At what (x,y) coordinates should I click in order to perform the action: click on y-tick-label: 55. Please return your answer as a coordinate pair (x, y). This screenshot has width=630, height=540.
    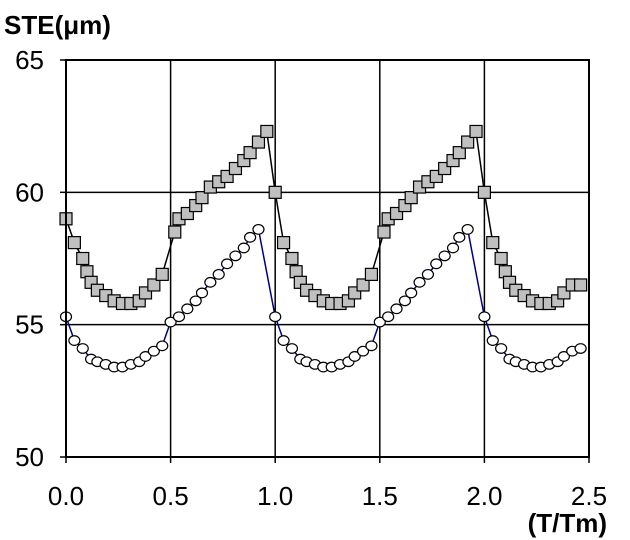
    Looking at the image, I should click on (29, 325).